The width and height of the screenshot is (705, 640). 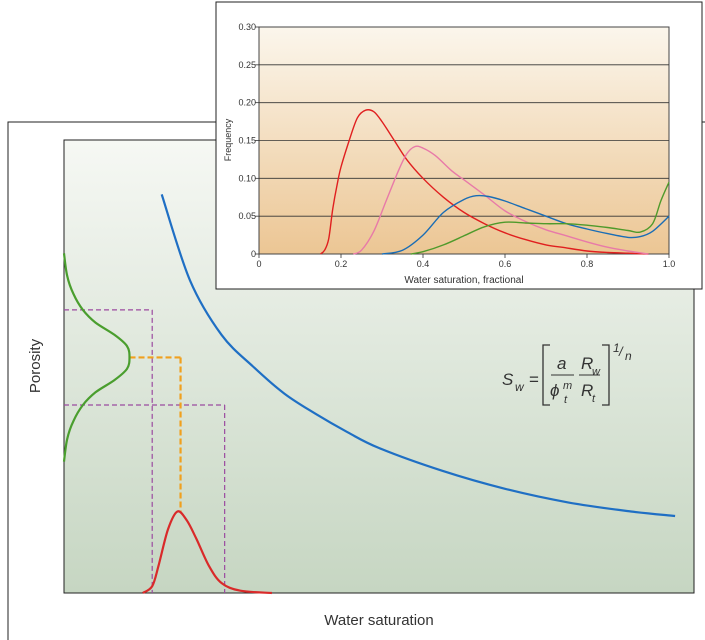 I want to click on eq-equals: =, so click(x=534, y=379).